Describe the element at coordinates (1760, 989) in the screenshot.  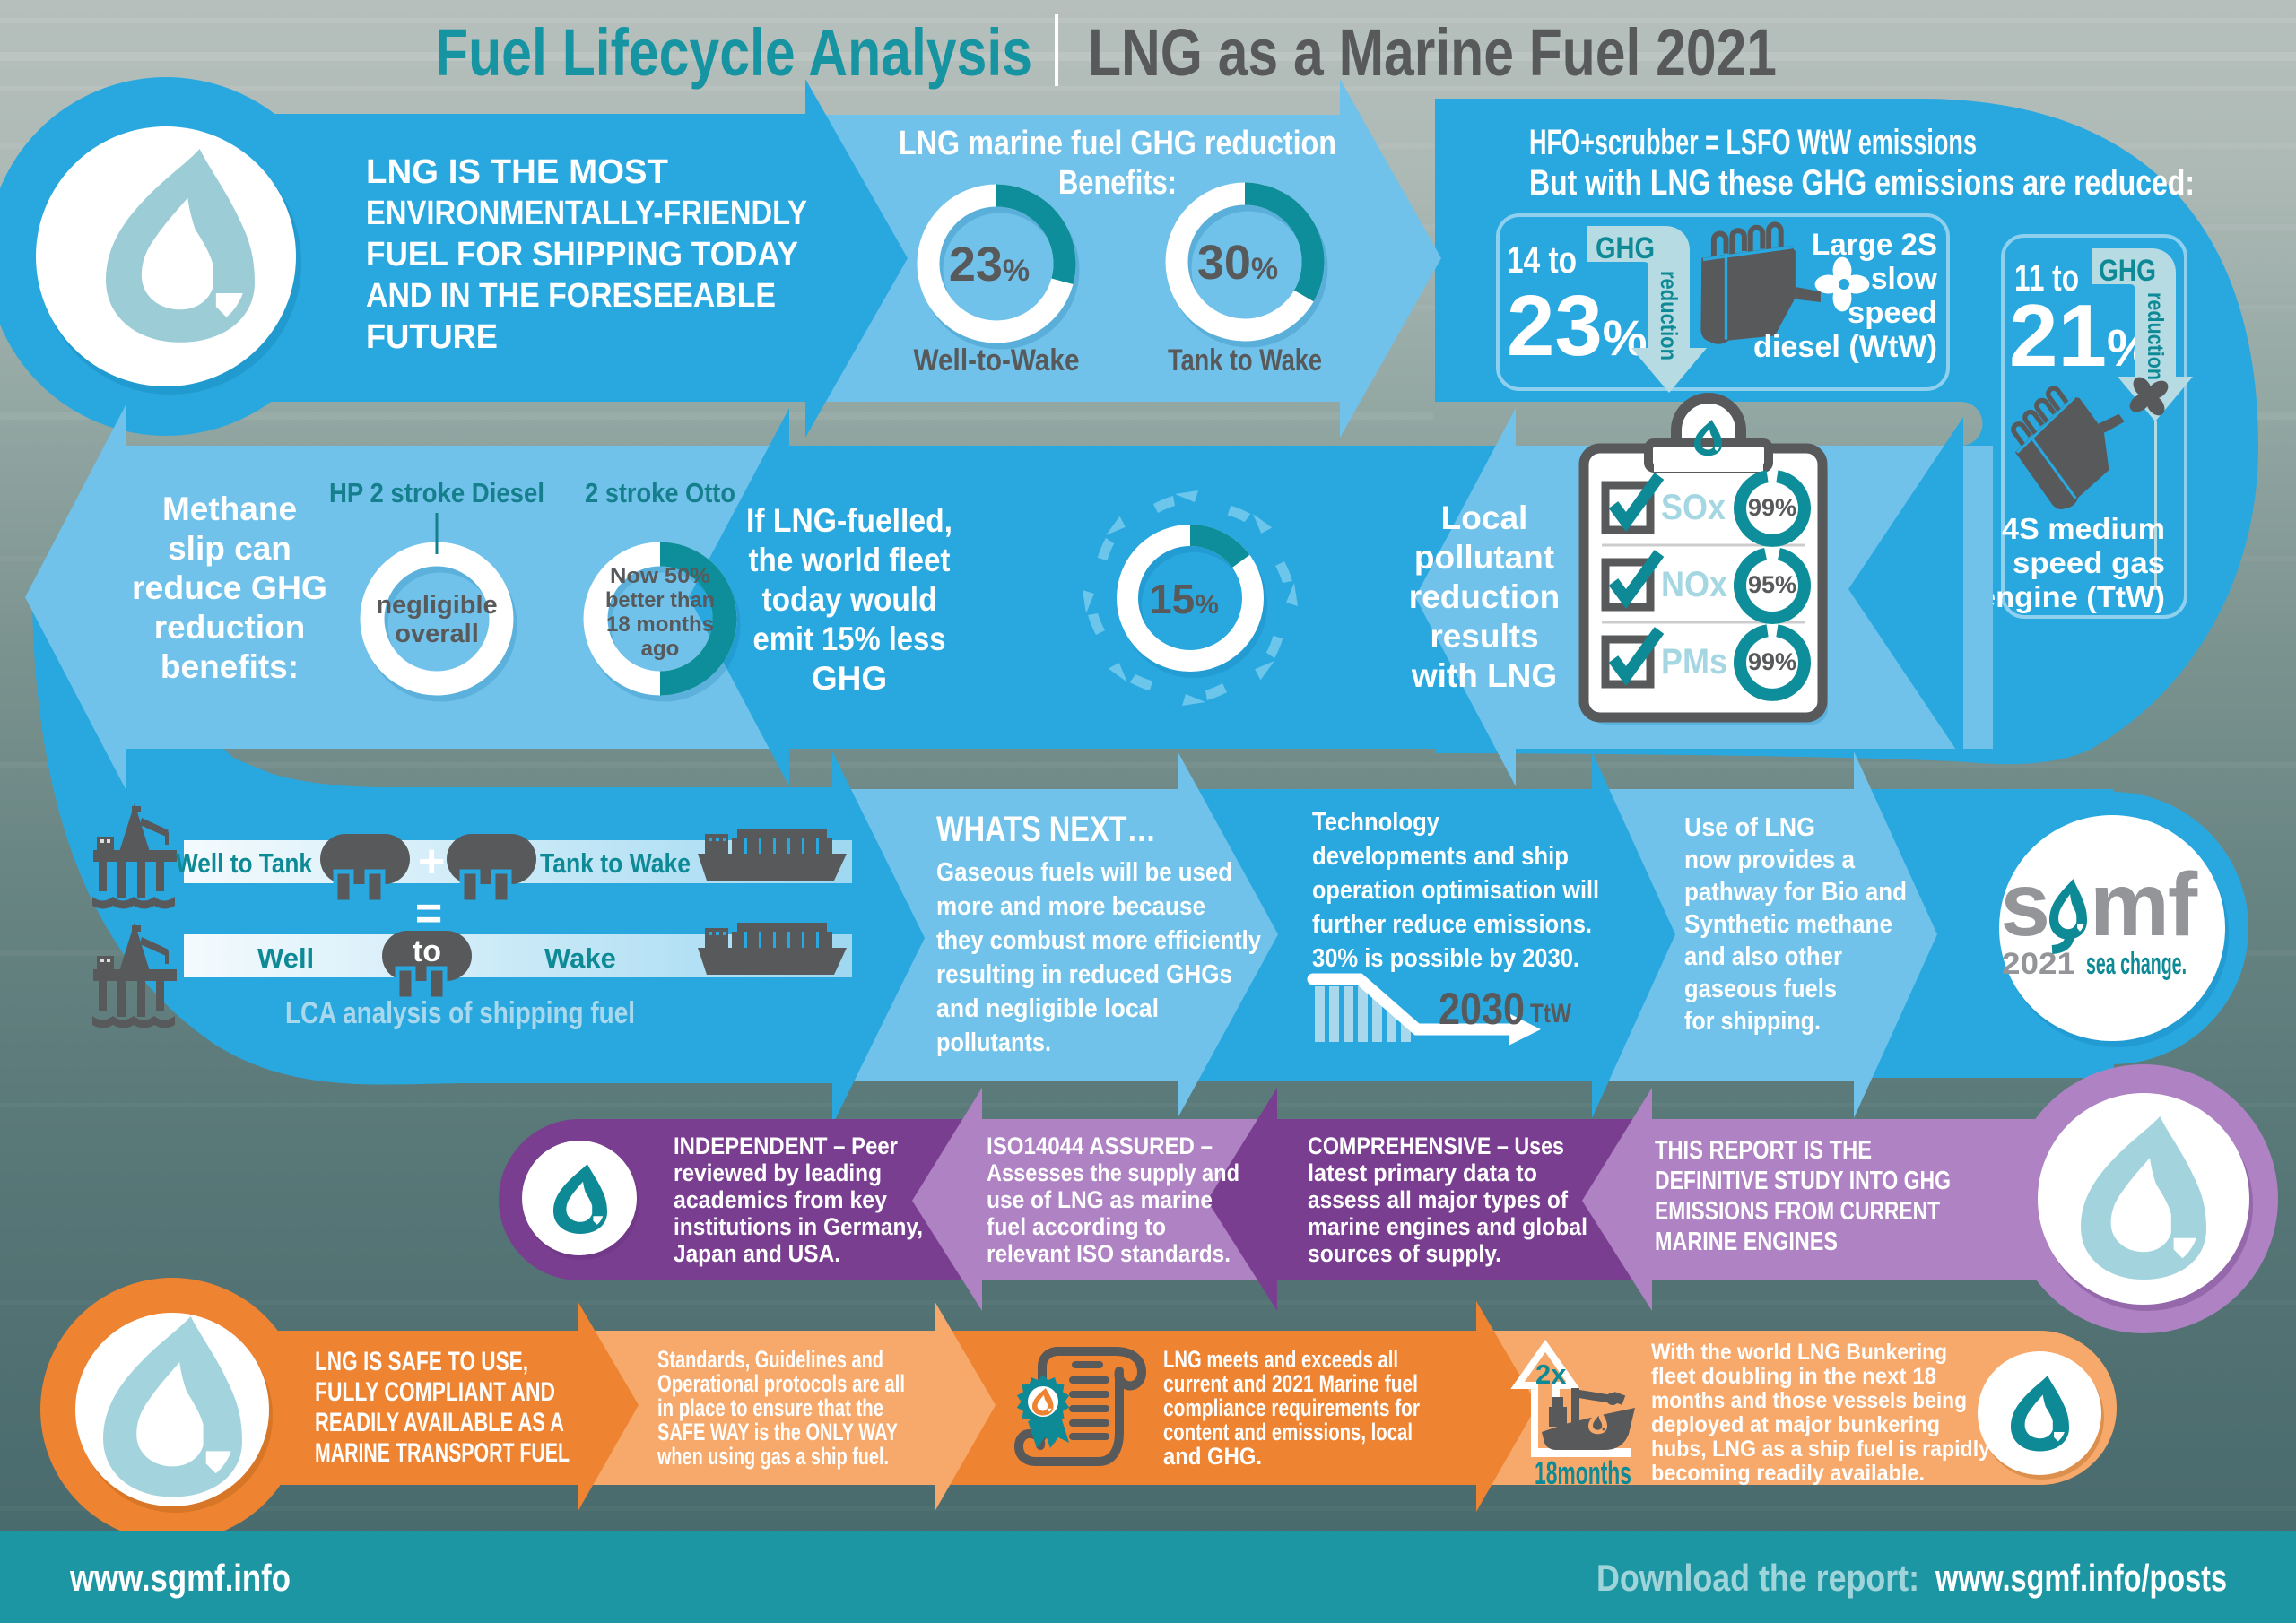
I see `svg-text: gaseous fuels` at that location.